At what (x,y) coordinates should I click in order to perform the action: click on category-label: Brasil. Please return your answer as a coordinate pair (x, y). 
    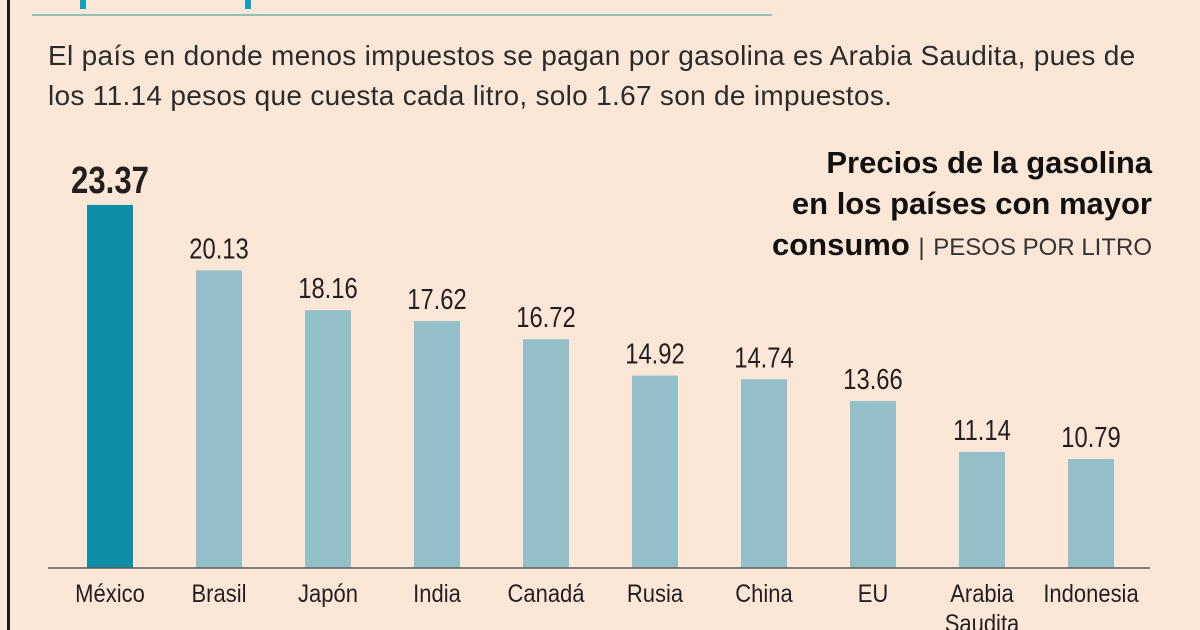
    Looking at the image, I should click on (219, 594).